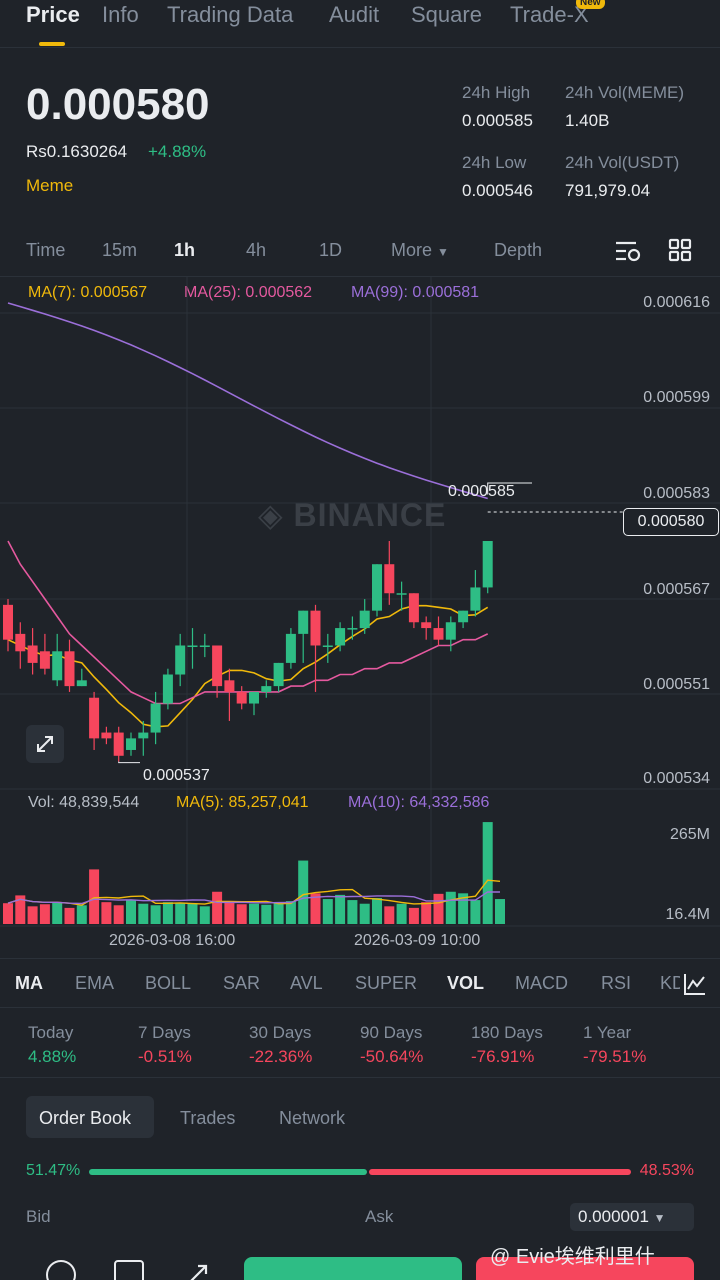 The image size is (720, 1280). I want to click on current-price-marker: 0.000580, so click(671, 522).